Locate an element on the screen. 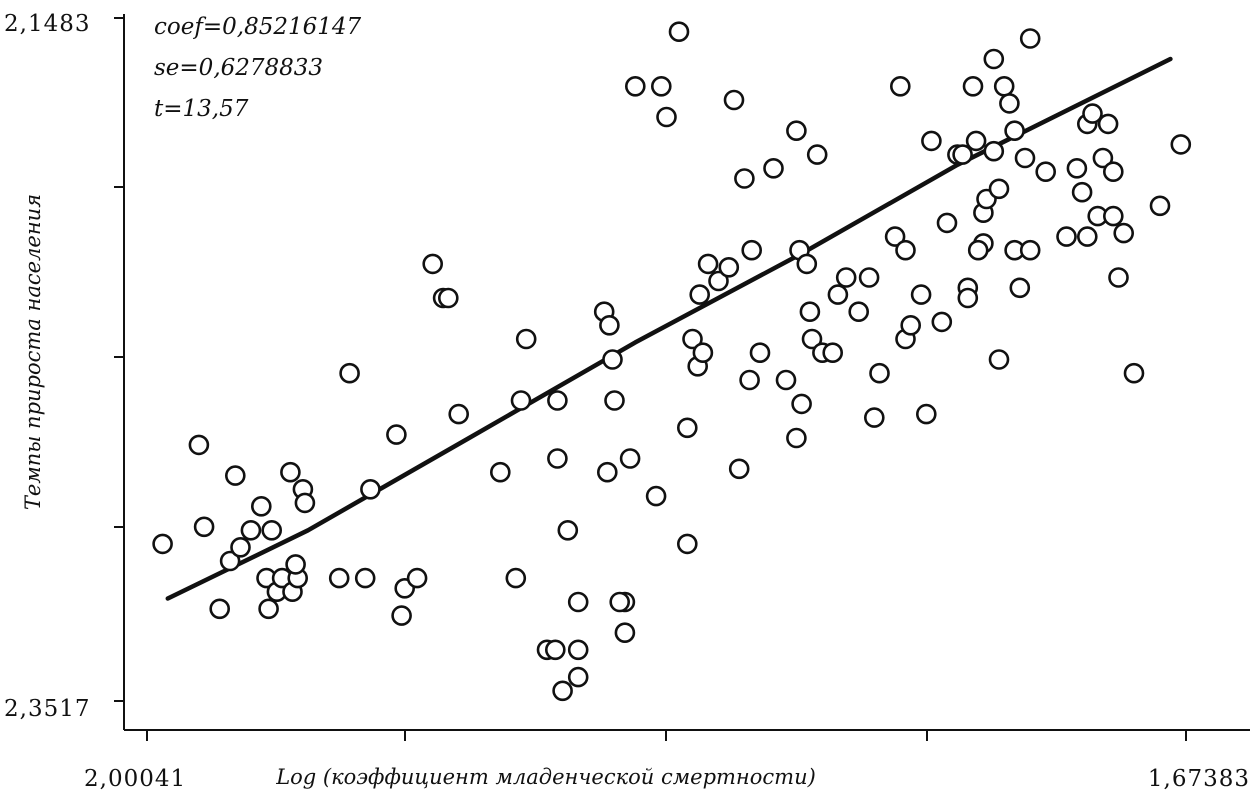 This screenshot has height=795, width=1252. y-tick-label-bottom: 2,3517 is located at coordinates (47, 709).